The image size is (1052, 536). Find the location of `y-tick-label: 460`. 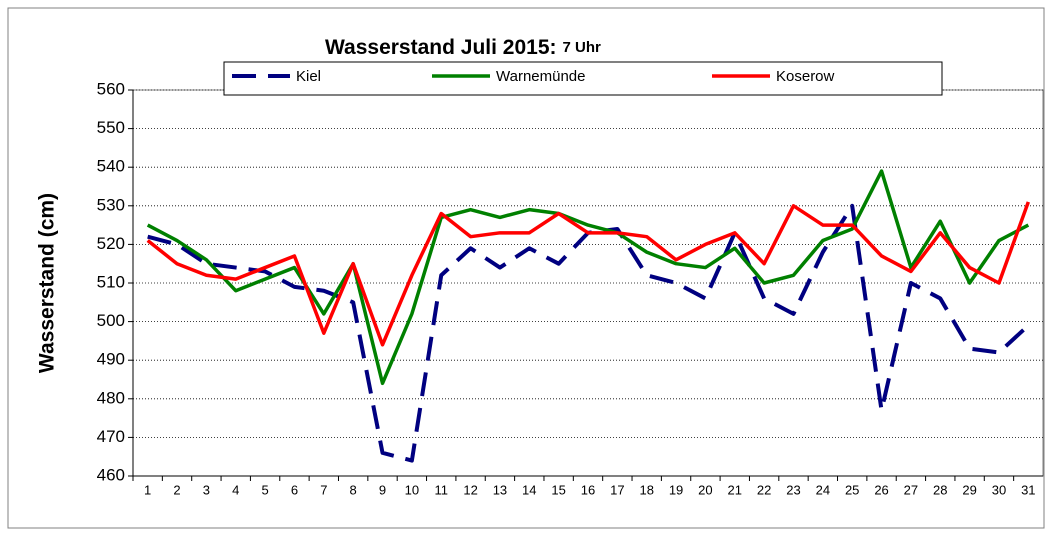

y-tick-label: 460 is located at coordinates (111, 474).